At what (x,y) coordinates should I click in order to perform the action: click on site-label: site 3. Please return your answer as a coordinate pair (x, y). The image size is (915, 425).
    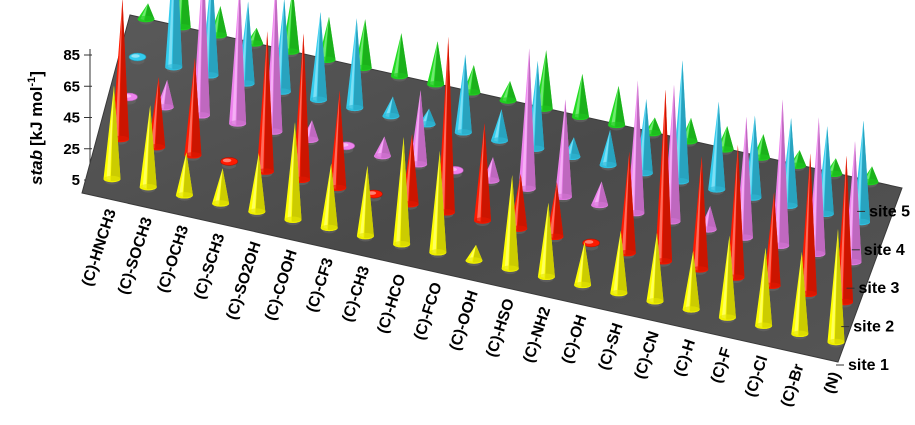
    Looking at the image, I should click on (879, 288).